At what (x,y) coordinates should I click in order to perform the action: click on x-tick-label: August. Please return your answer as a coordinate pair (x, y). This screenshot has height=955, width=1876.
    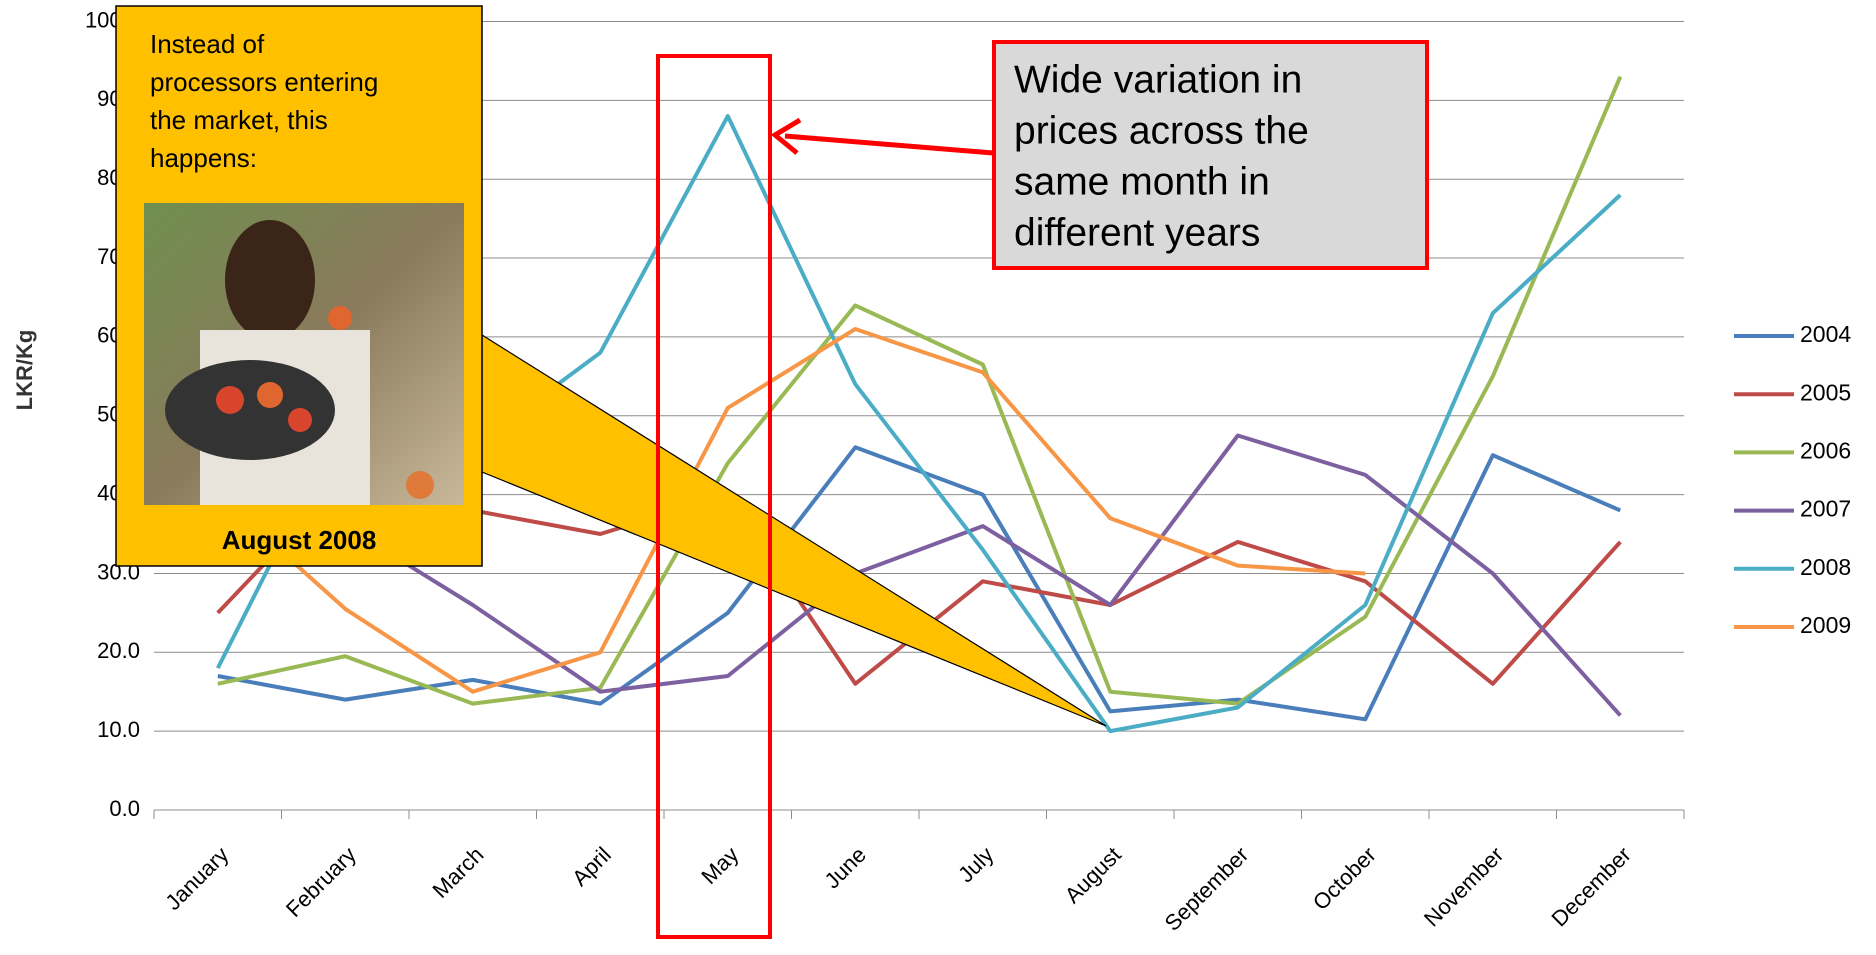
    Looking at the image, I should click on (1093, 875).